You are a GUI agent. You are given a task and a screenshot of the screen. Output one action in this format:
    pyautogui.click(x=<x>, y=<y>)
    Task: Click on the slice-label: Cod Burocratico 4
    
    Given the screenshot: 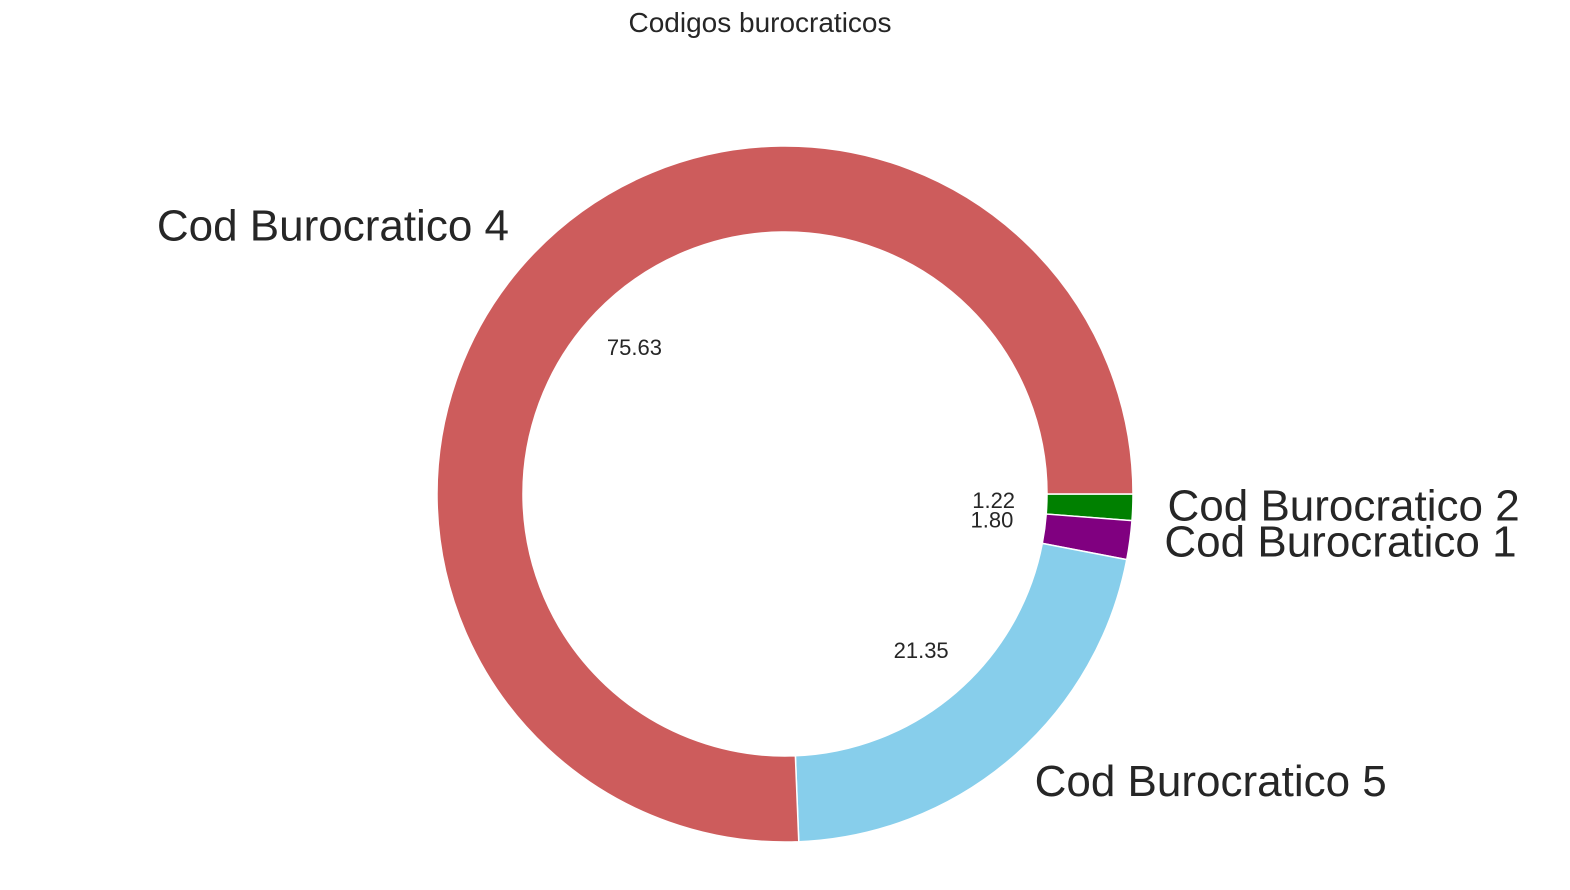 What is the action you would take?
    pyautogui.click(x=333, y=225)
    